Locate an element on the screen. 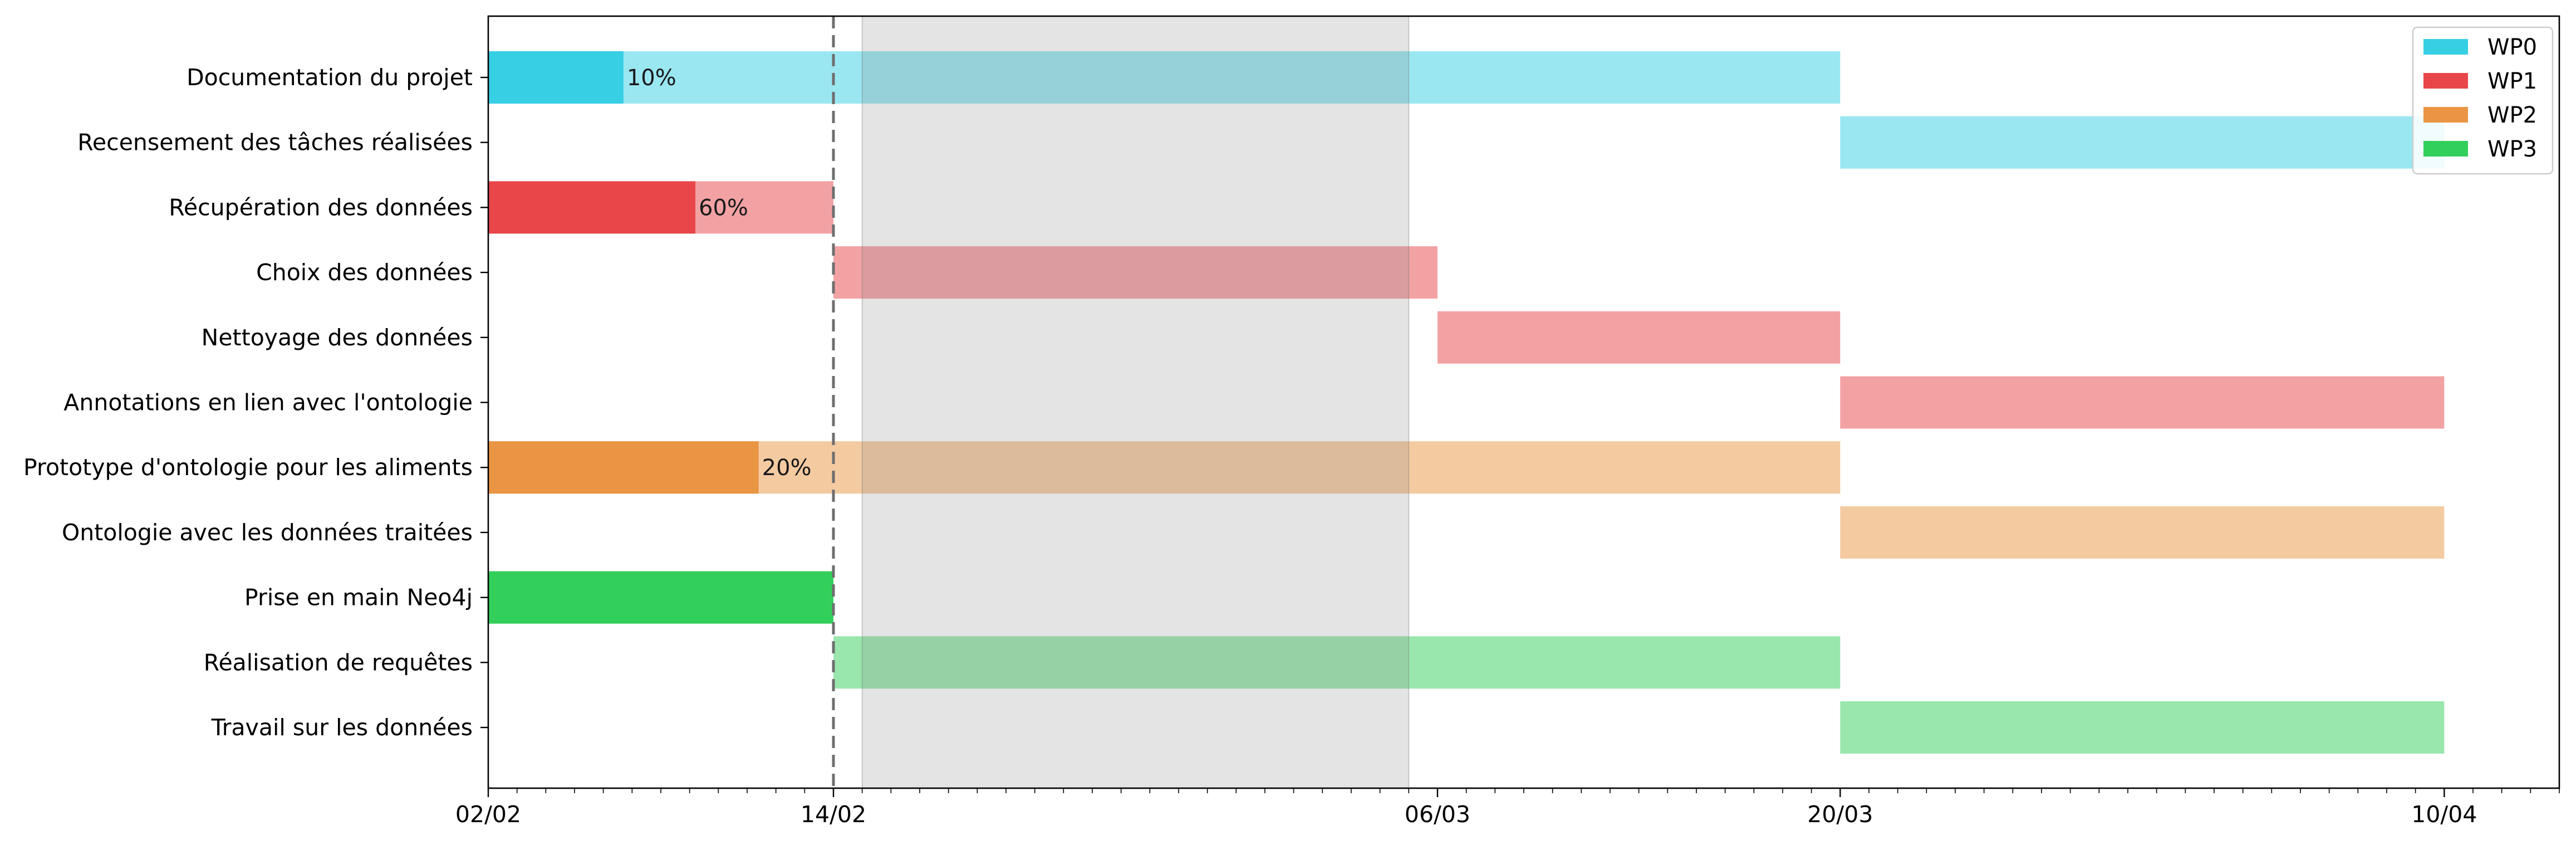 This screenshot has width=2576, height=845. x-tick-label: 06/03 is located at coordinates (1437, 814).